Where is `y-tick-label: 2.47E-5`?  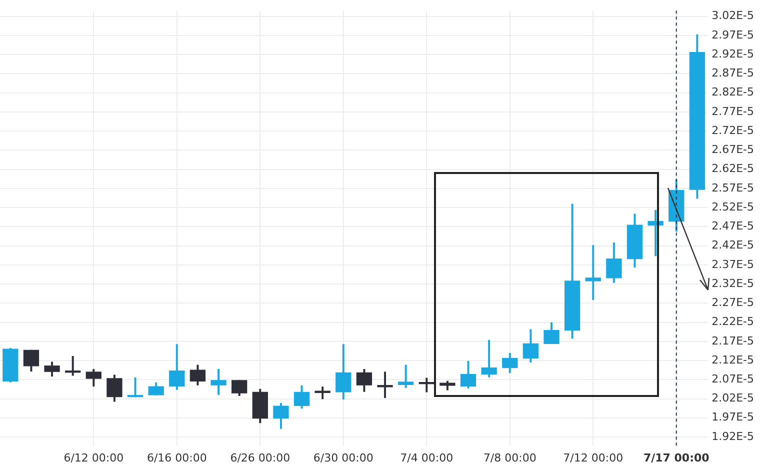
y-tick-label: 2.47E-5 is located at coordinates (733, 226).